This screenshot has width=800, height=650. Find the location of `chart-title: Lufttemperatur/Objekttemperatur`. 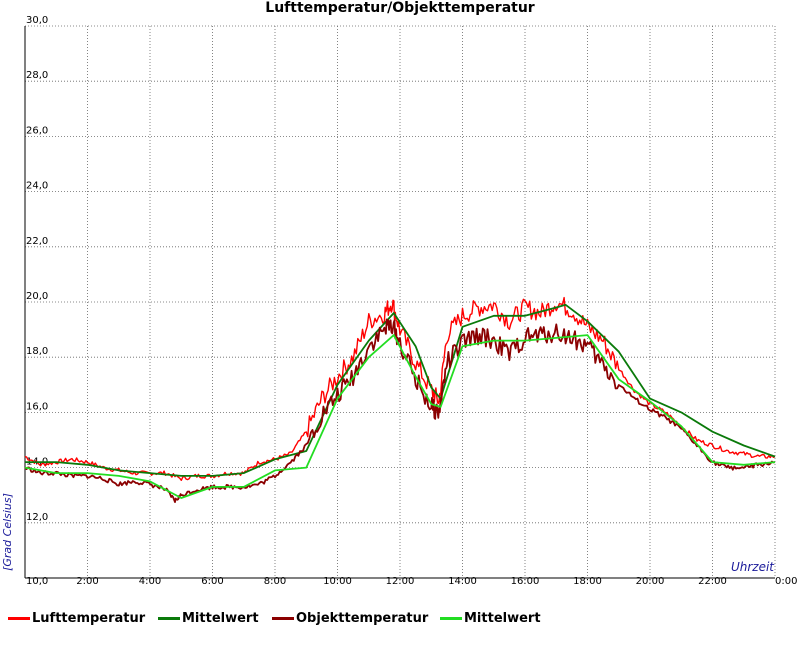

chart-title: Lufttemperatur/Objekttemperatur is located at coordinates (400, 8).